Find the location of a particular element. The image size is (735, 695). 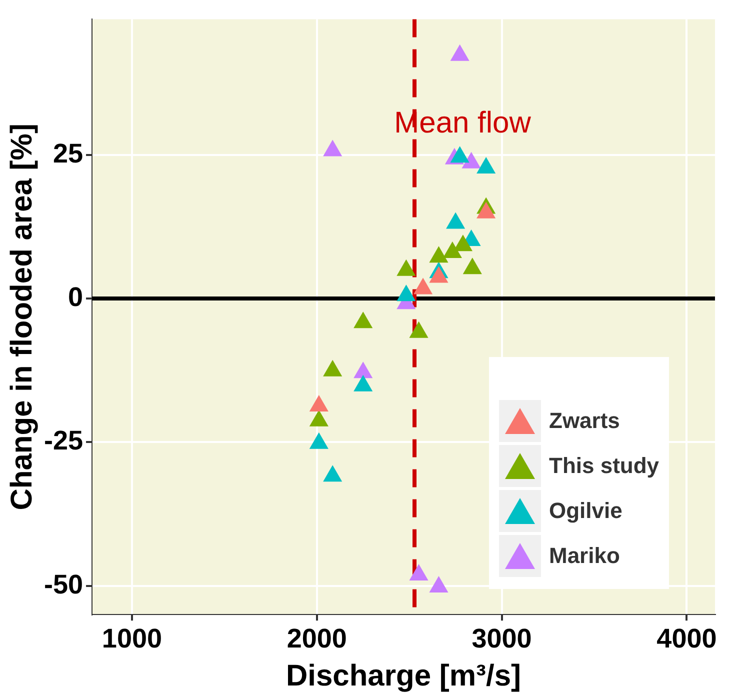

legend-label: Mariko is located at coordinates (584, 556).